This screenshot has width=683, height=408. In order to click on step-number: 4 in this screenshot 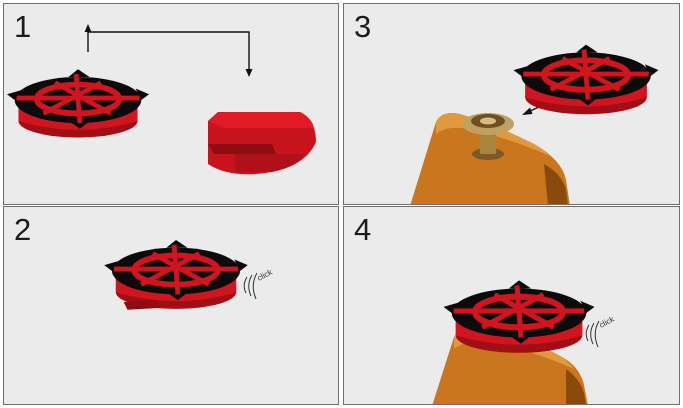, I will do `click(363, 229)`.